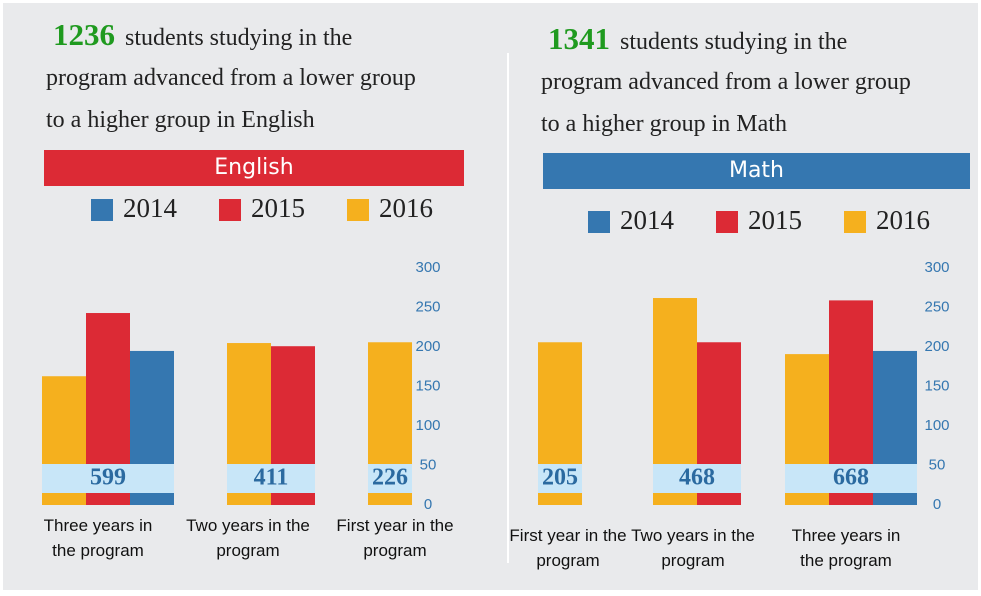 This screenshot has height=596, width=981. I want to click on headline: 1341 students studying in the, so click(697, 39).